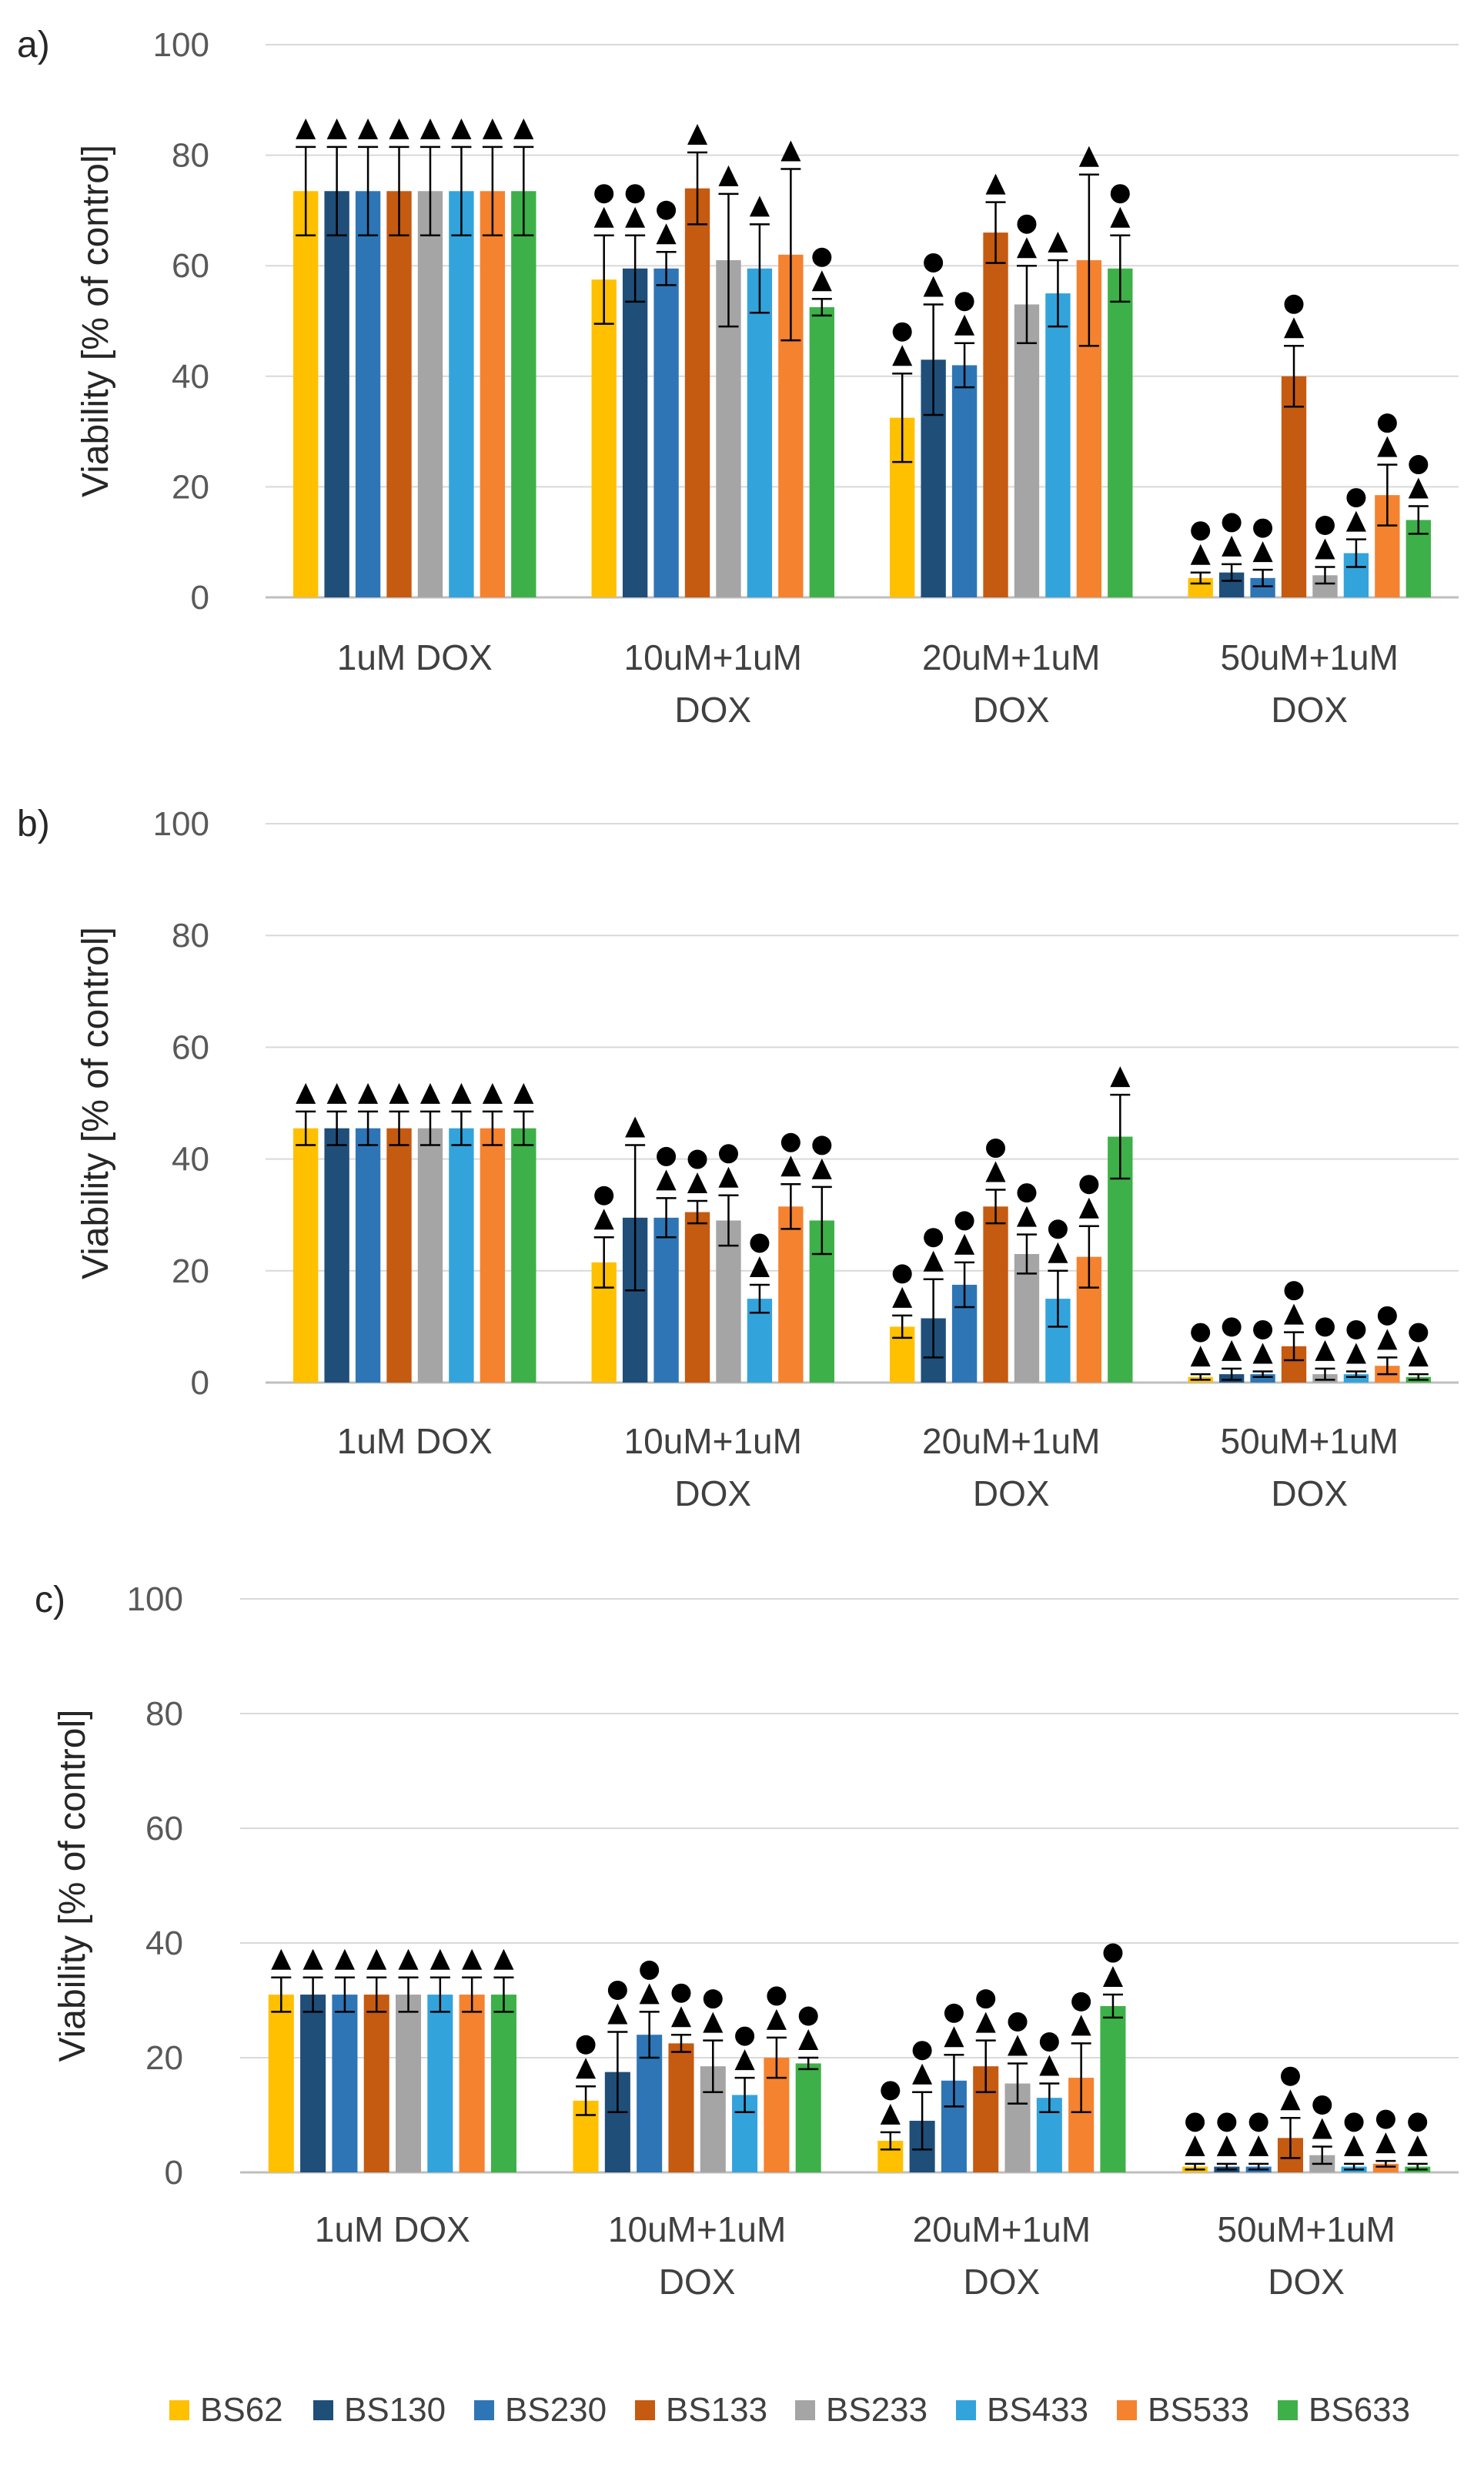 Image resolution: width=1484 pixels, height=2478 pixels. Describe the element at coordinates (503, 2083) in the screenshot. I see `bar-bs633` at that location.